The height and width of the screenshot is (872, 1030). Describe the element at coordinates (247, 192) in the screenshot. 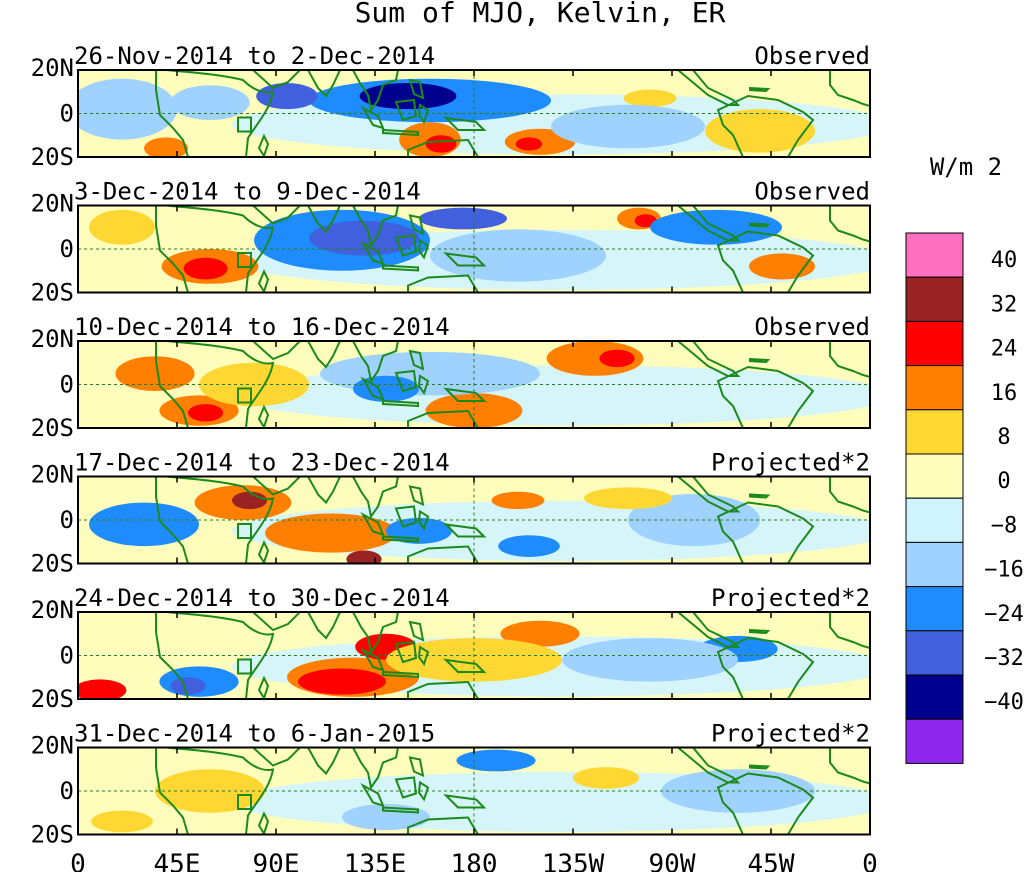

I see `panel-period: 3-Dec-2014 to 9-Dec-2014` at that location.